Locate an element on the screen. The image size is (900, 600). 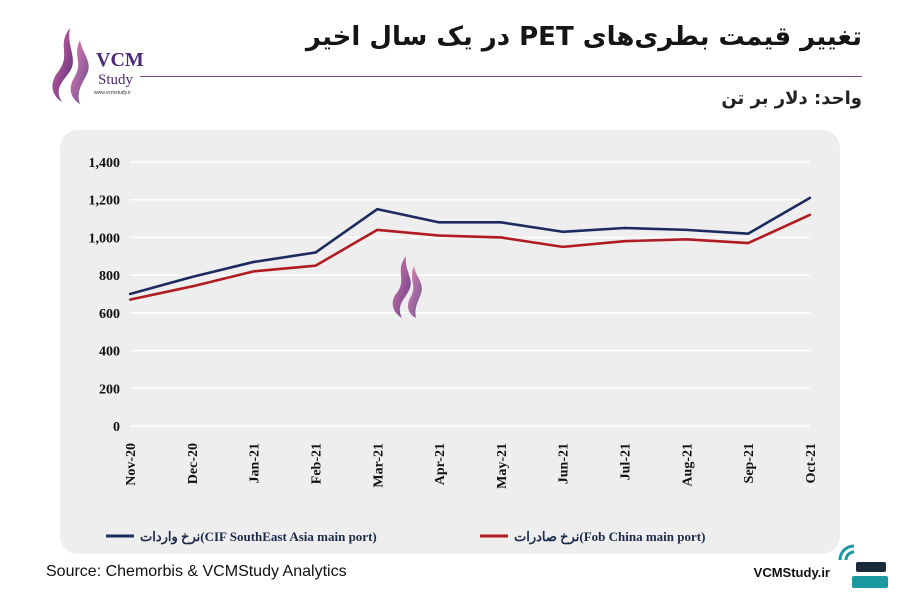
y-tick-label: 1,200 is located at coordinates (105, 201).